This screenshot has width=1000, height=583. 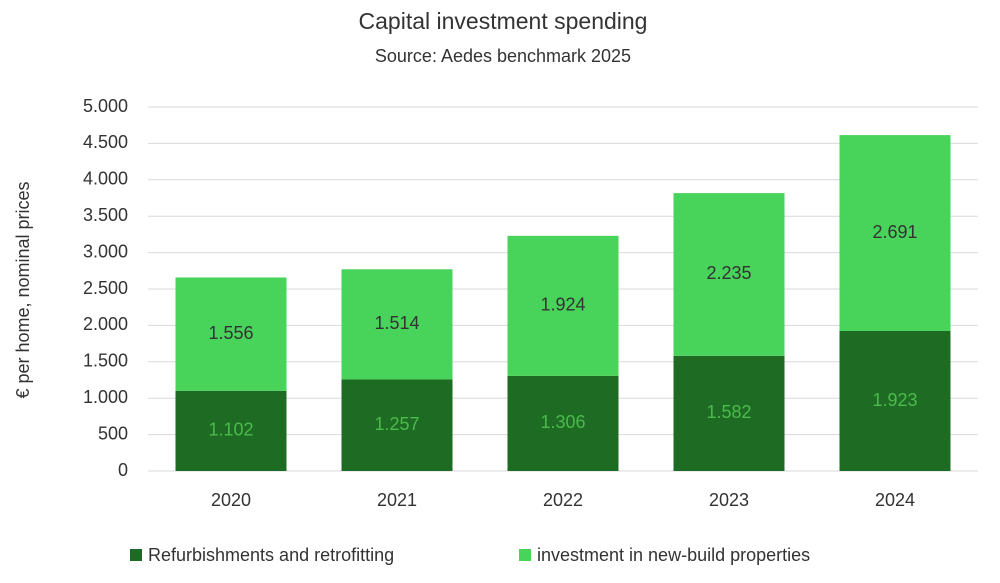 I want to click on data-label: 1.924, so click(x=562, y=305).